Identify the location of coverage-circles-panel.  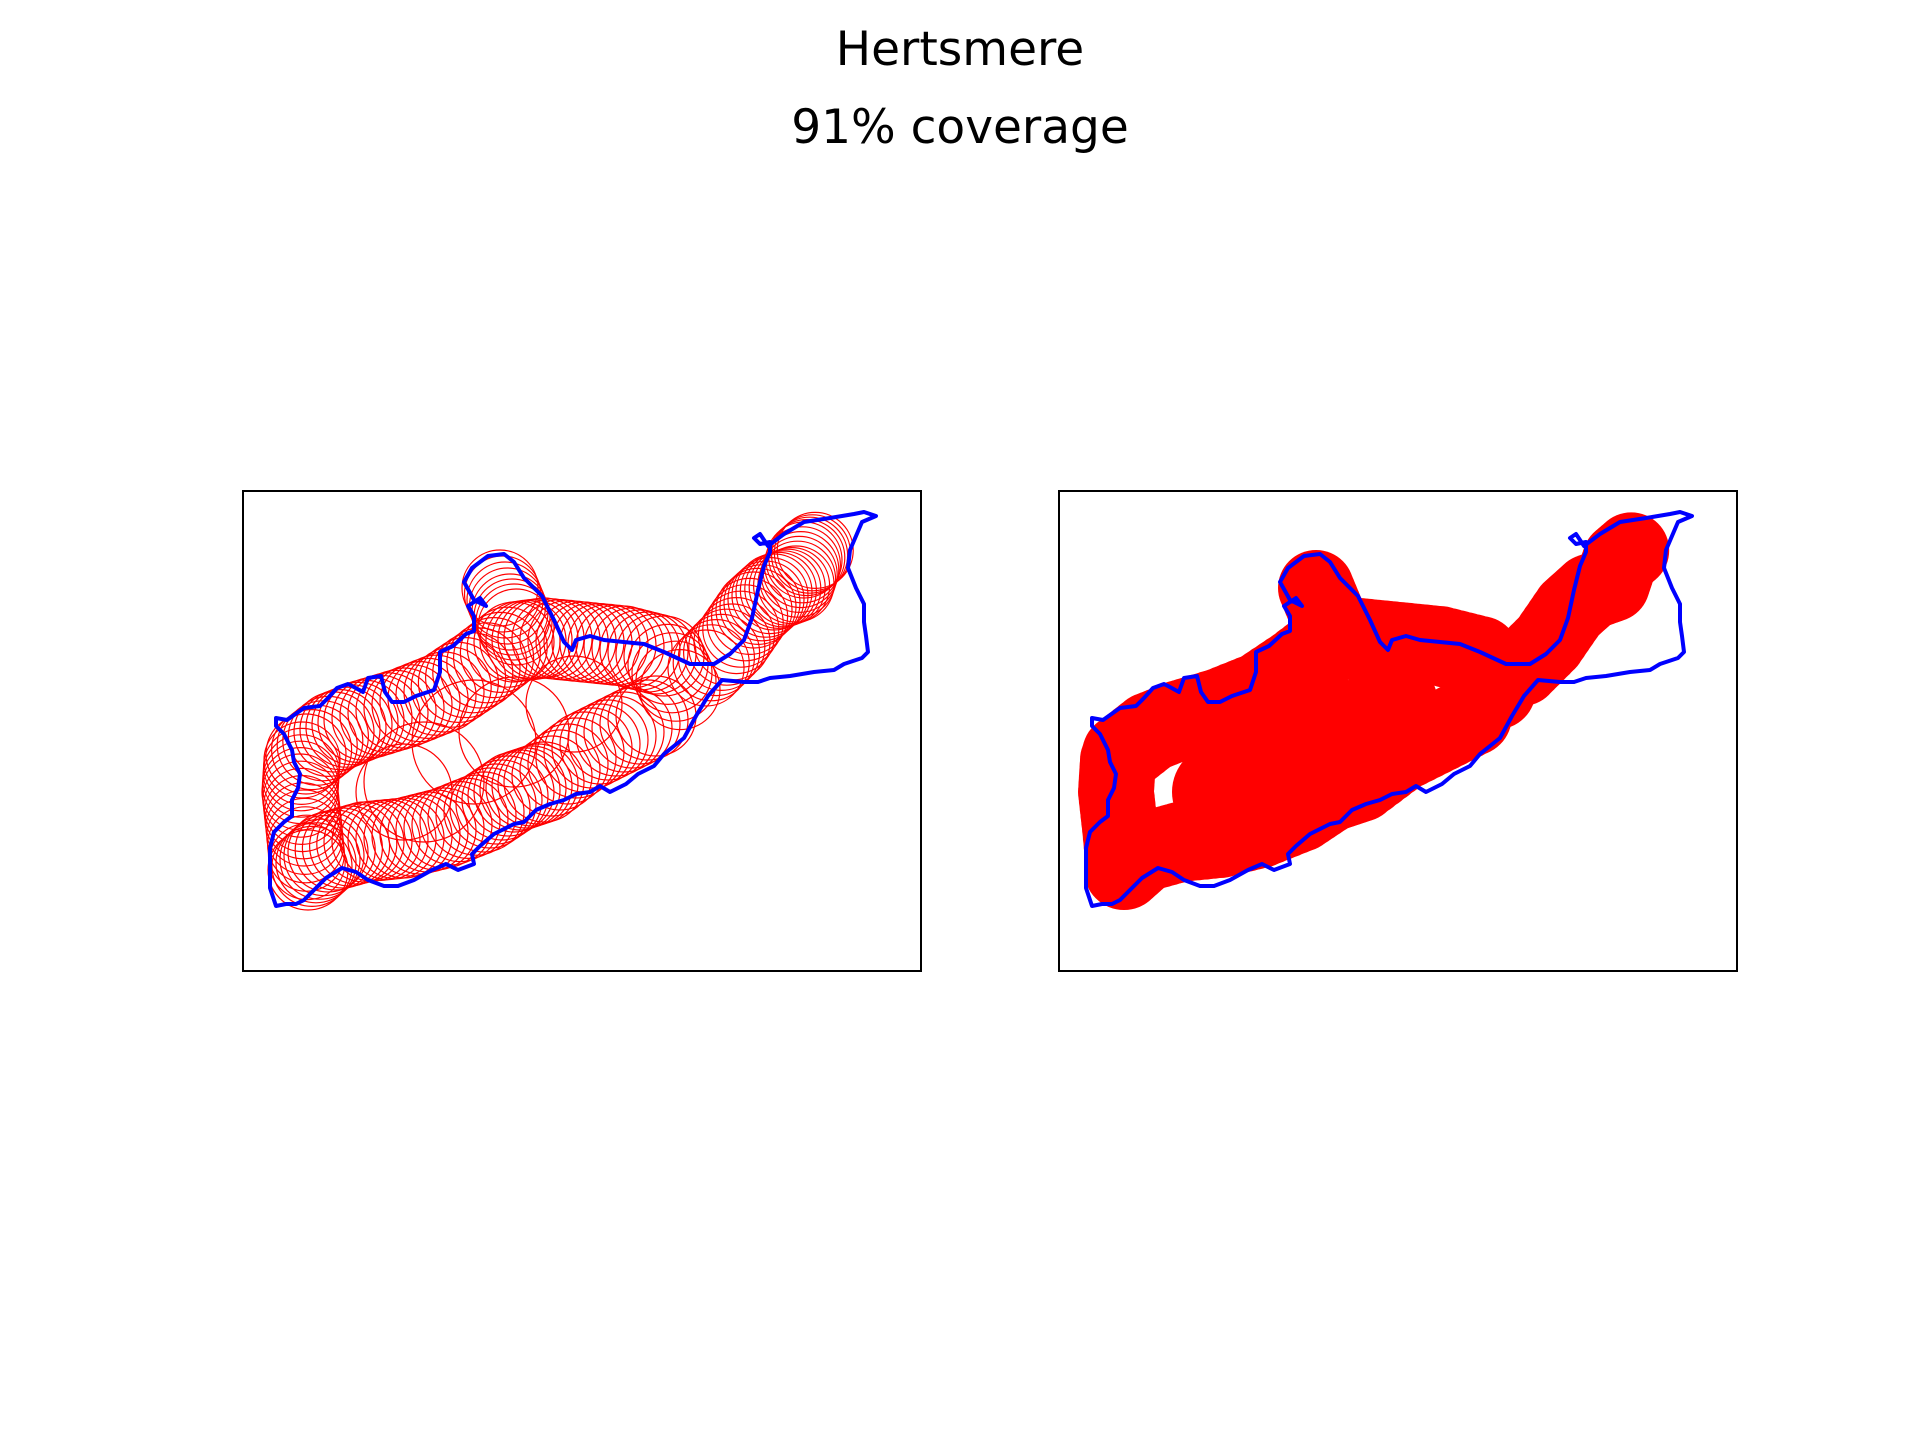
(582, 731).